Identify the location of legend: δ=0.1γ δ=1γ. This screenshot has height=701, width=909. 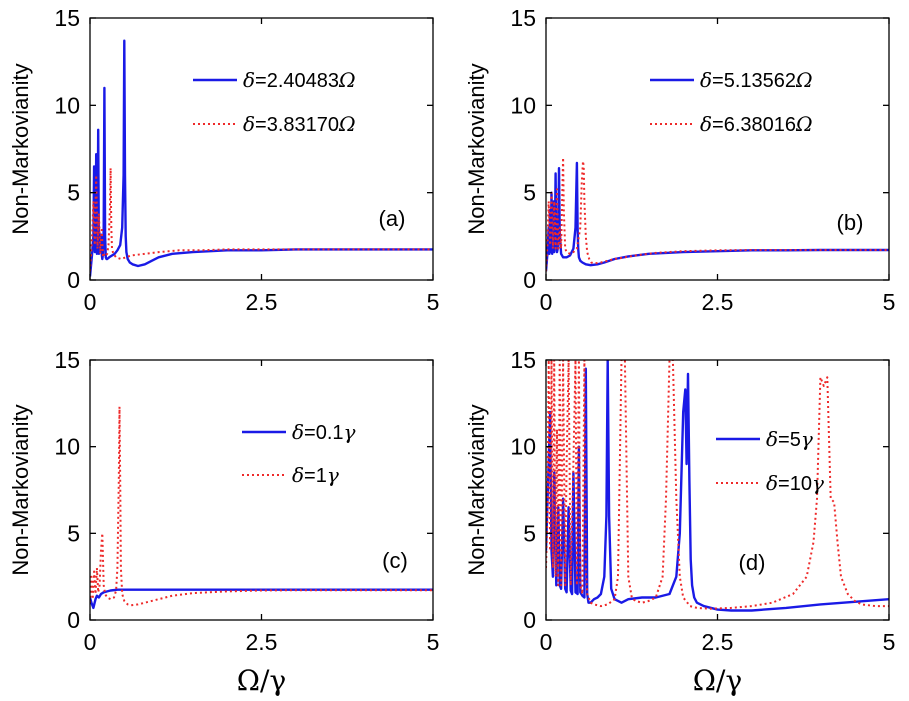
(299, 453).